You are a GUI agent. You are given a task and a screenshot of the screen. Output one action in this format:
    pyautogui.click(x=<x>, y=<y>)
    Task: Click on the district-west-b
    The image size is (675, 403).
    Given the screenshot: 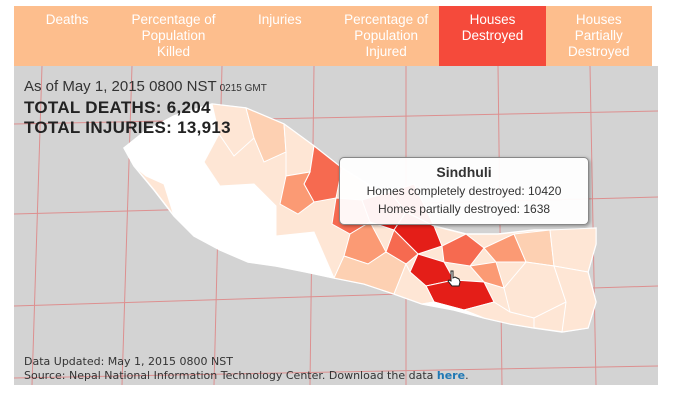 What is the action you would take?
    pyautogui.click(x=299, y=149)
    